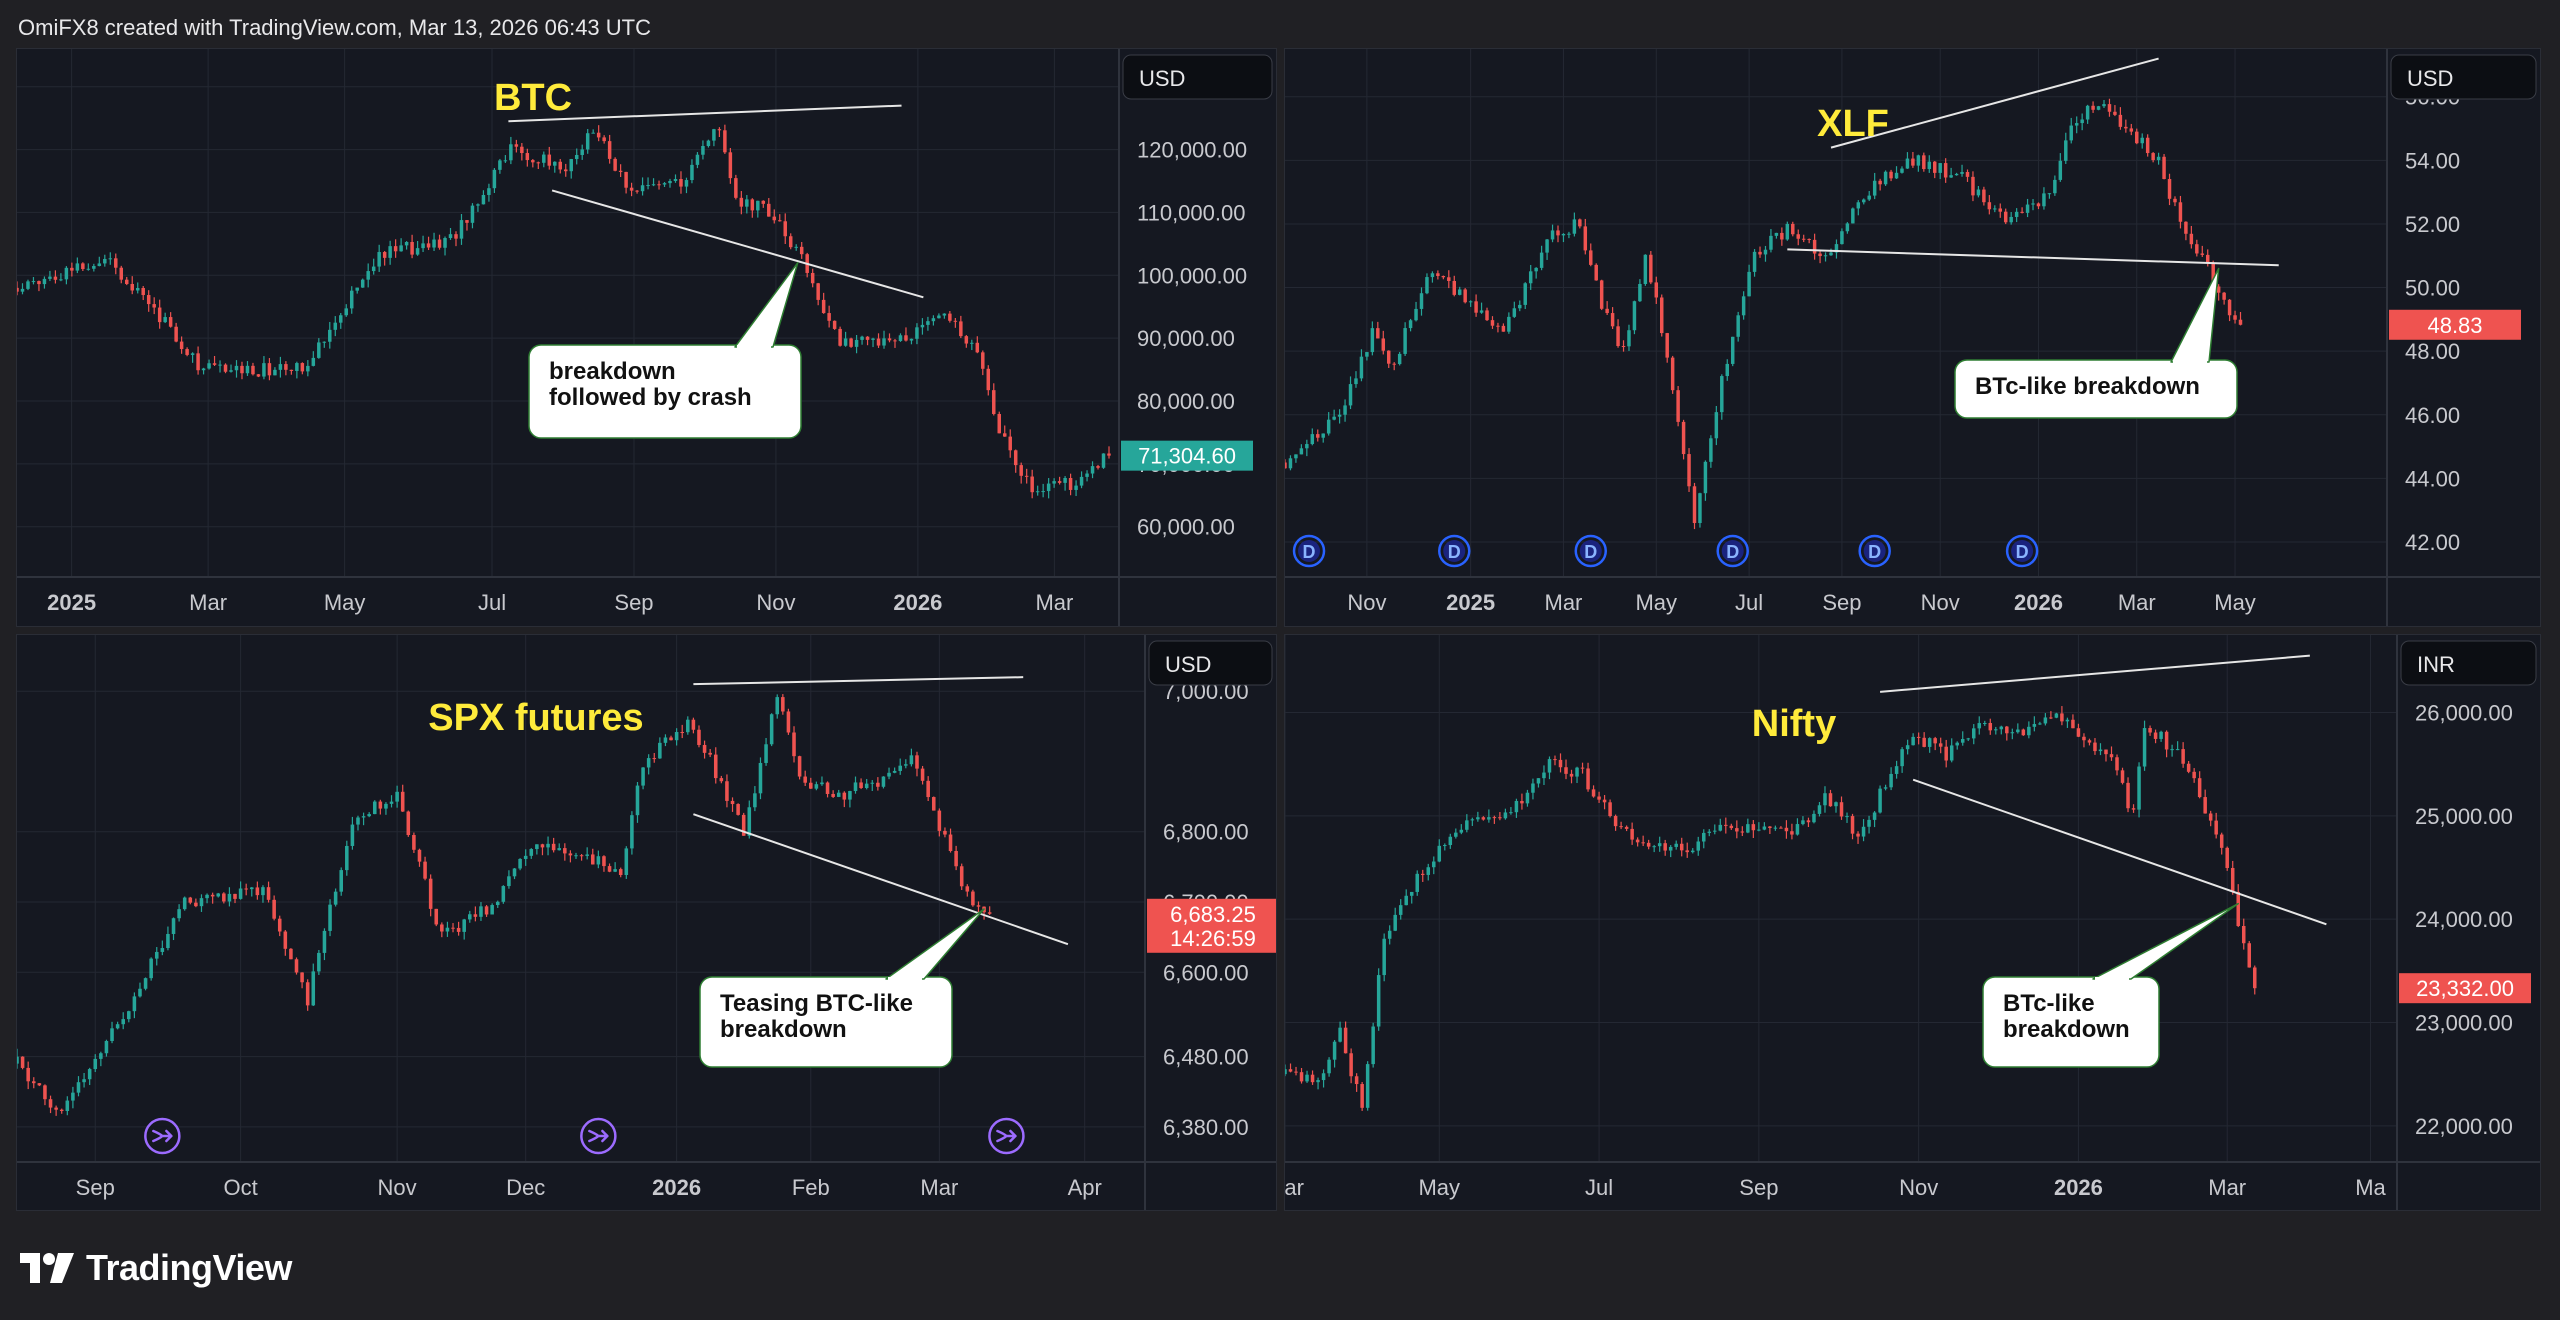  What do you see at coordinates (826, 1022) in the screenshot?
I see `callout-box` at bounding box center [826, 1022].